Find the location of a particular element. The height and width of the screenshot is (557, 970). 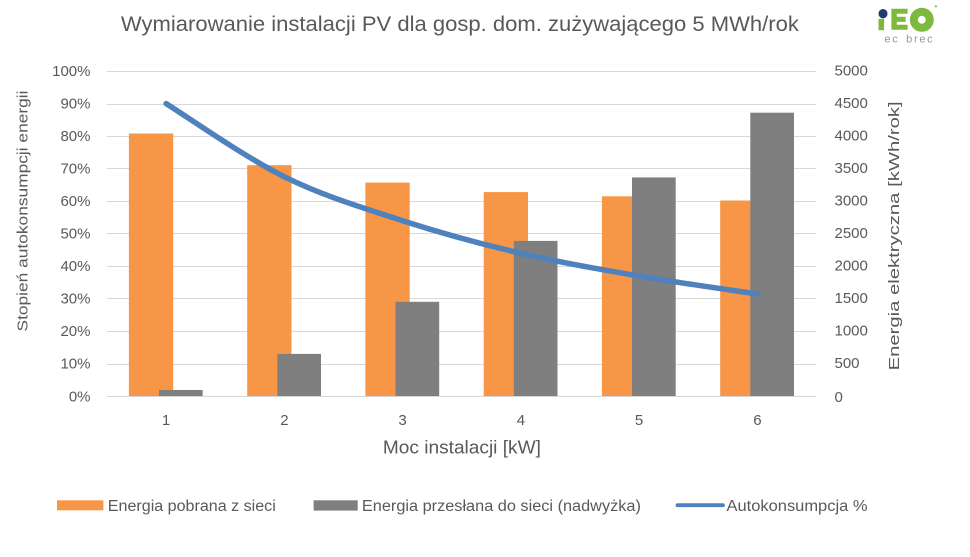

svg-text: Autokonsumpcja % is located at coordinates (797, 506).